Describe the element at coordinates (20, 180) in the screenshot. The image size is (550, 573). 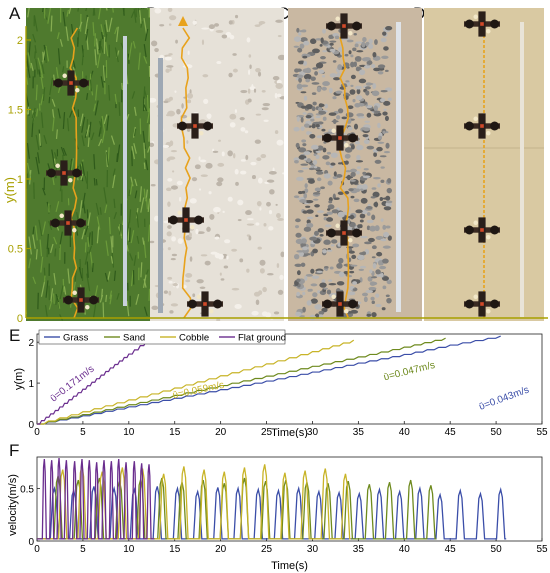
I see `photo-y-tick-label: 1` at that location.